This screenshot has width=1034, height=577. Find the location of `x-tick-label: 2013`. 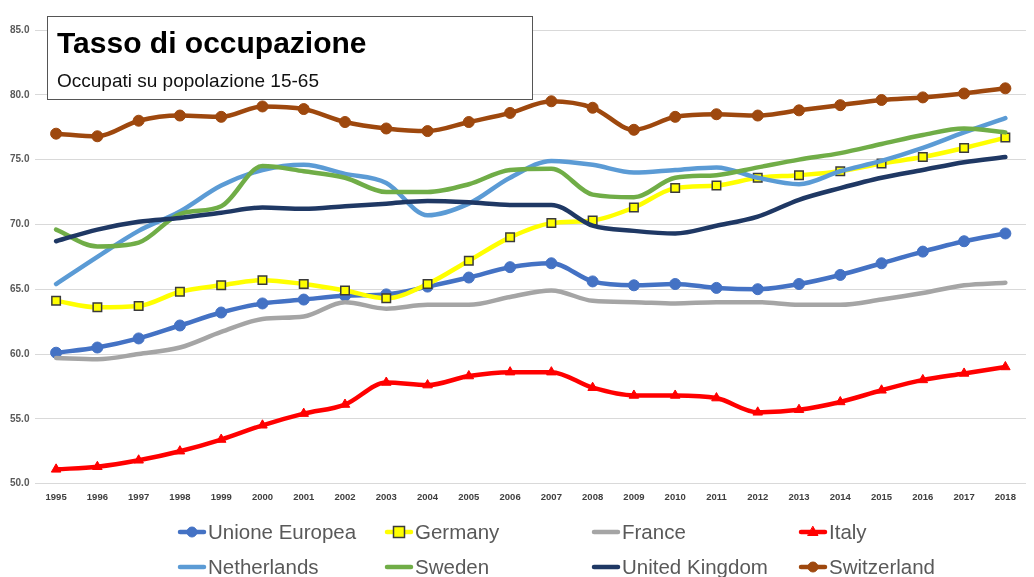

x-tick-label: 2013 is located at coordinates (799, 496).